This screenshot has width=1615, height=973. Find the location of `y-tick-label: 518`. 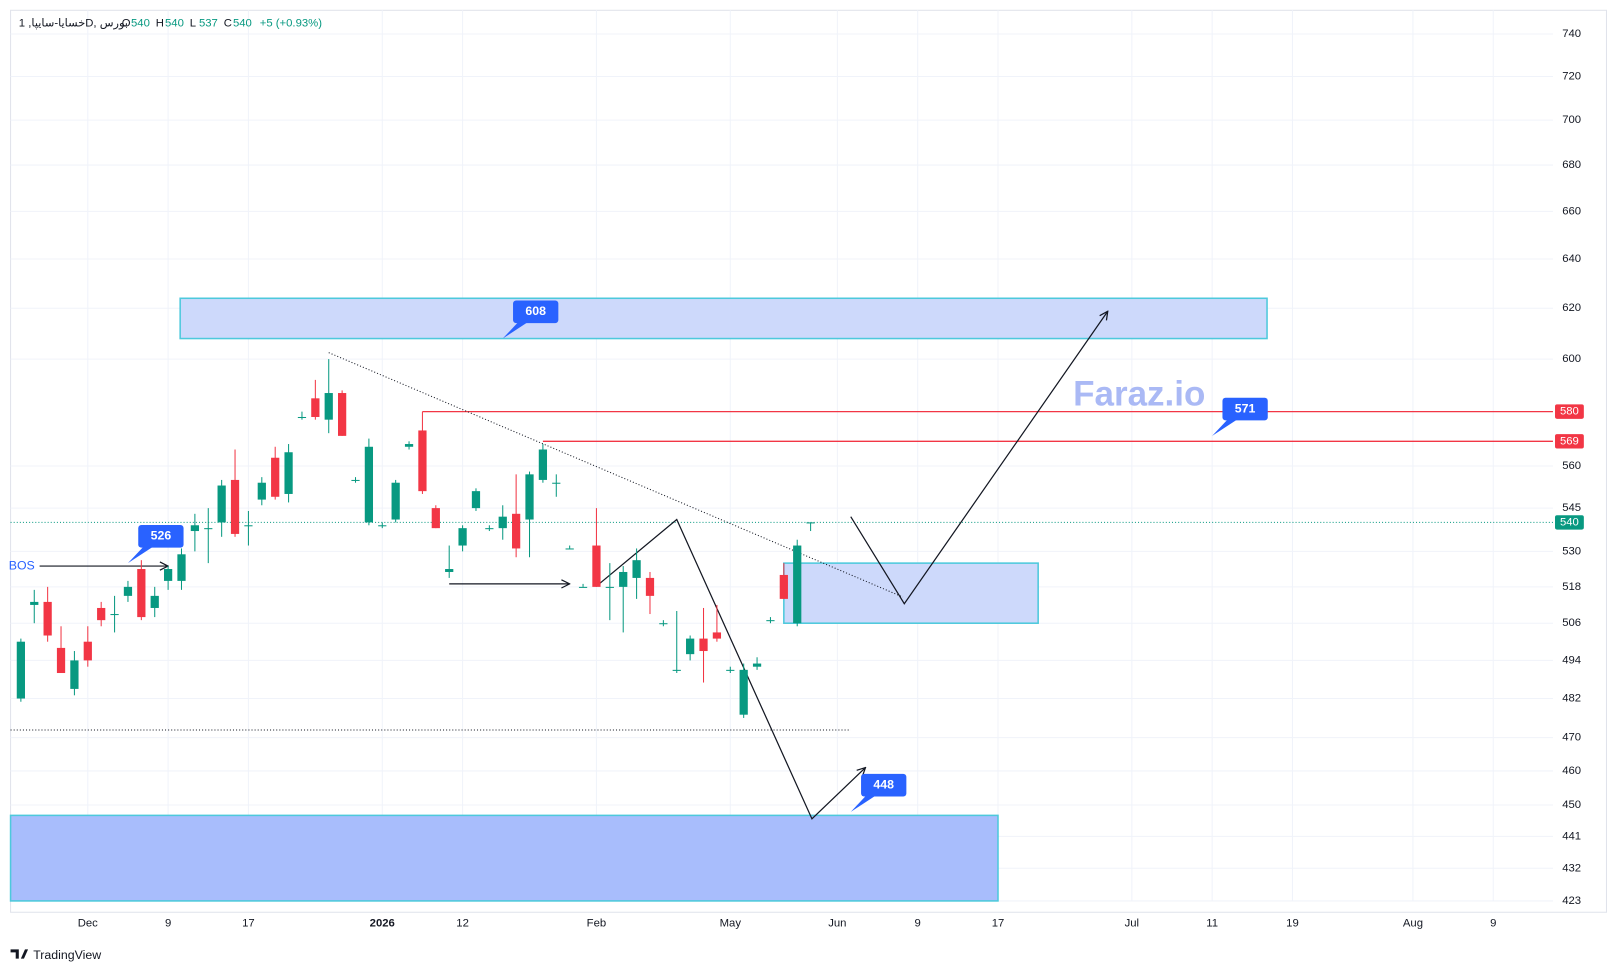

y-tick-label: 518 is located at coordinates (1571, 587).